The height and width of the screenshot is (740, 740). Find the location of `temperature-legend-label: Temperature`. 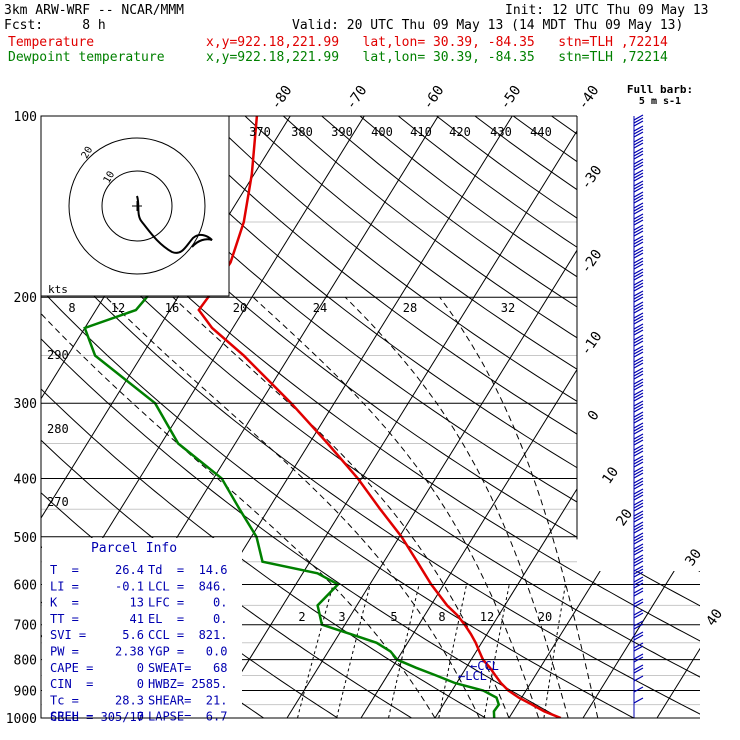

temperature-legend-label: Temperature is located at coordinates (51, 42).